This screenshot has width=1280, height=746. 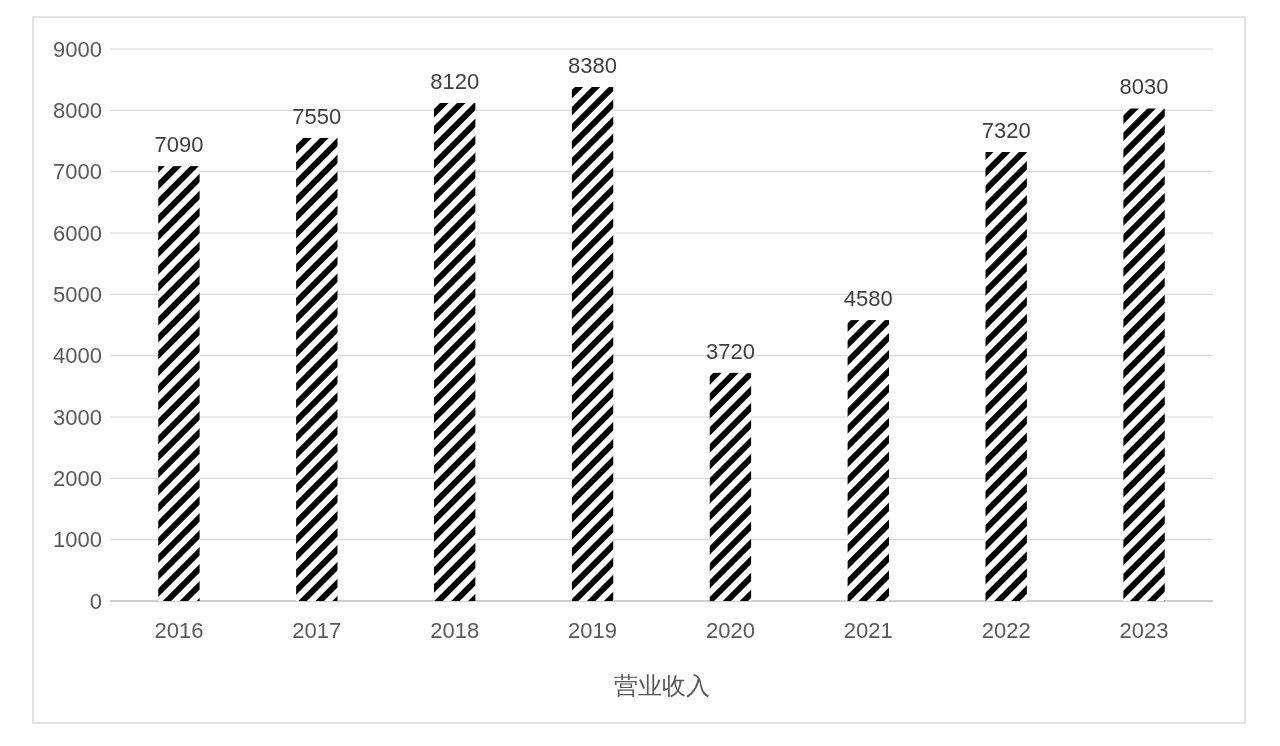 I want to click on y-tick-label: 6000, so click(x=77, y=233).